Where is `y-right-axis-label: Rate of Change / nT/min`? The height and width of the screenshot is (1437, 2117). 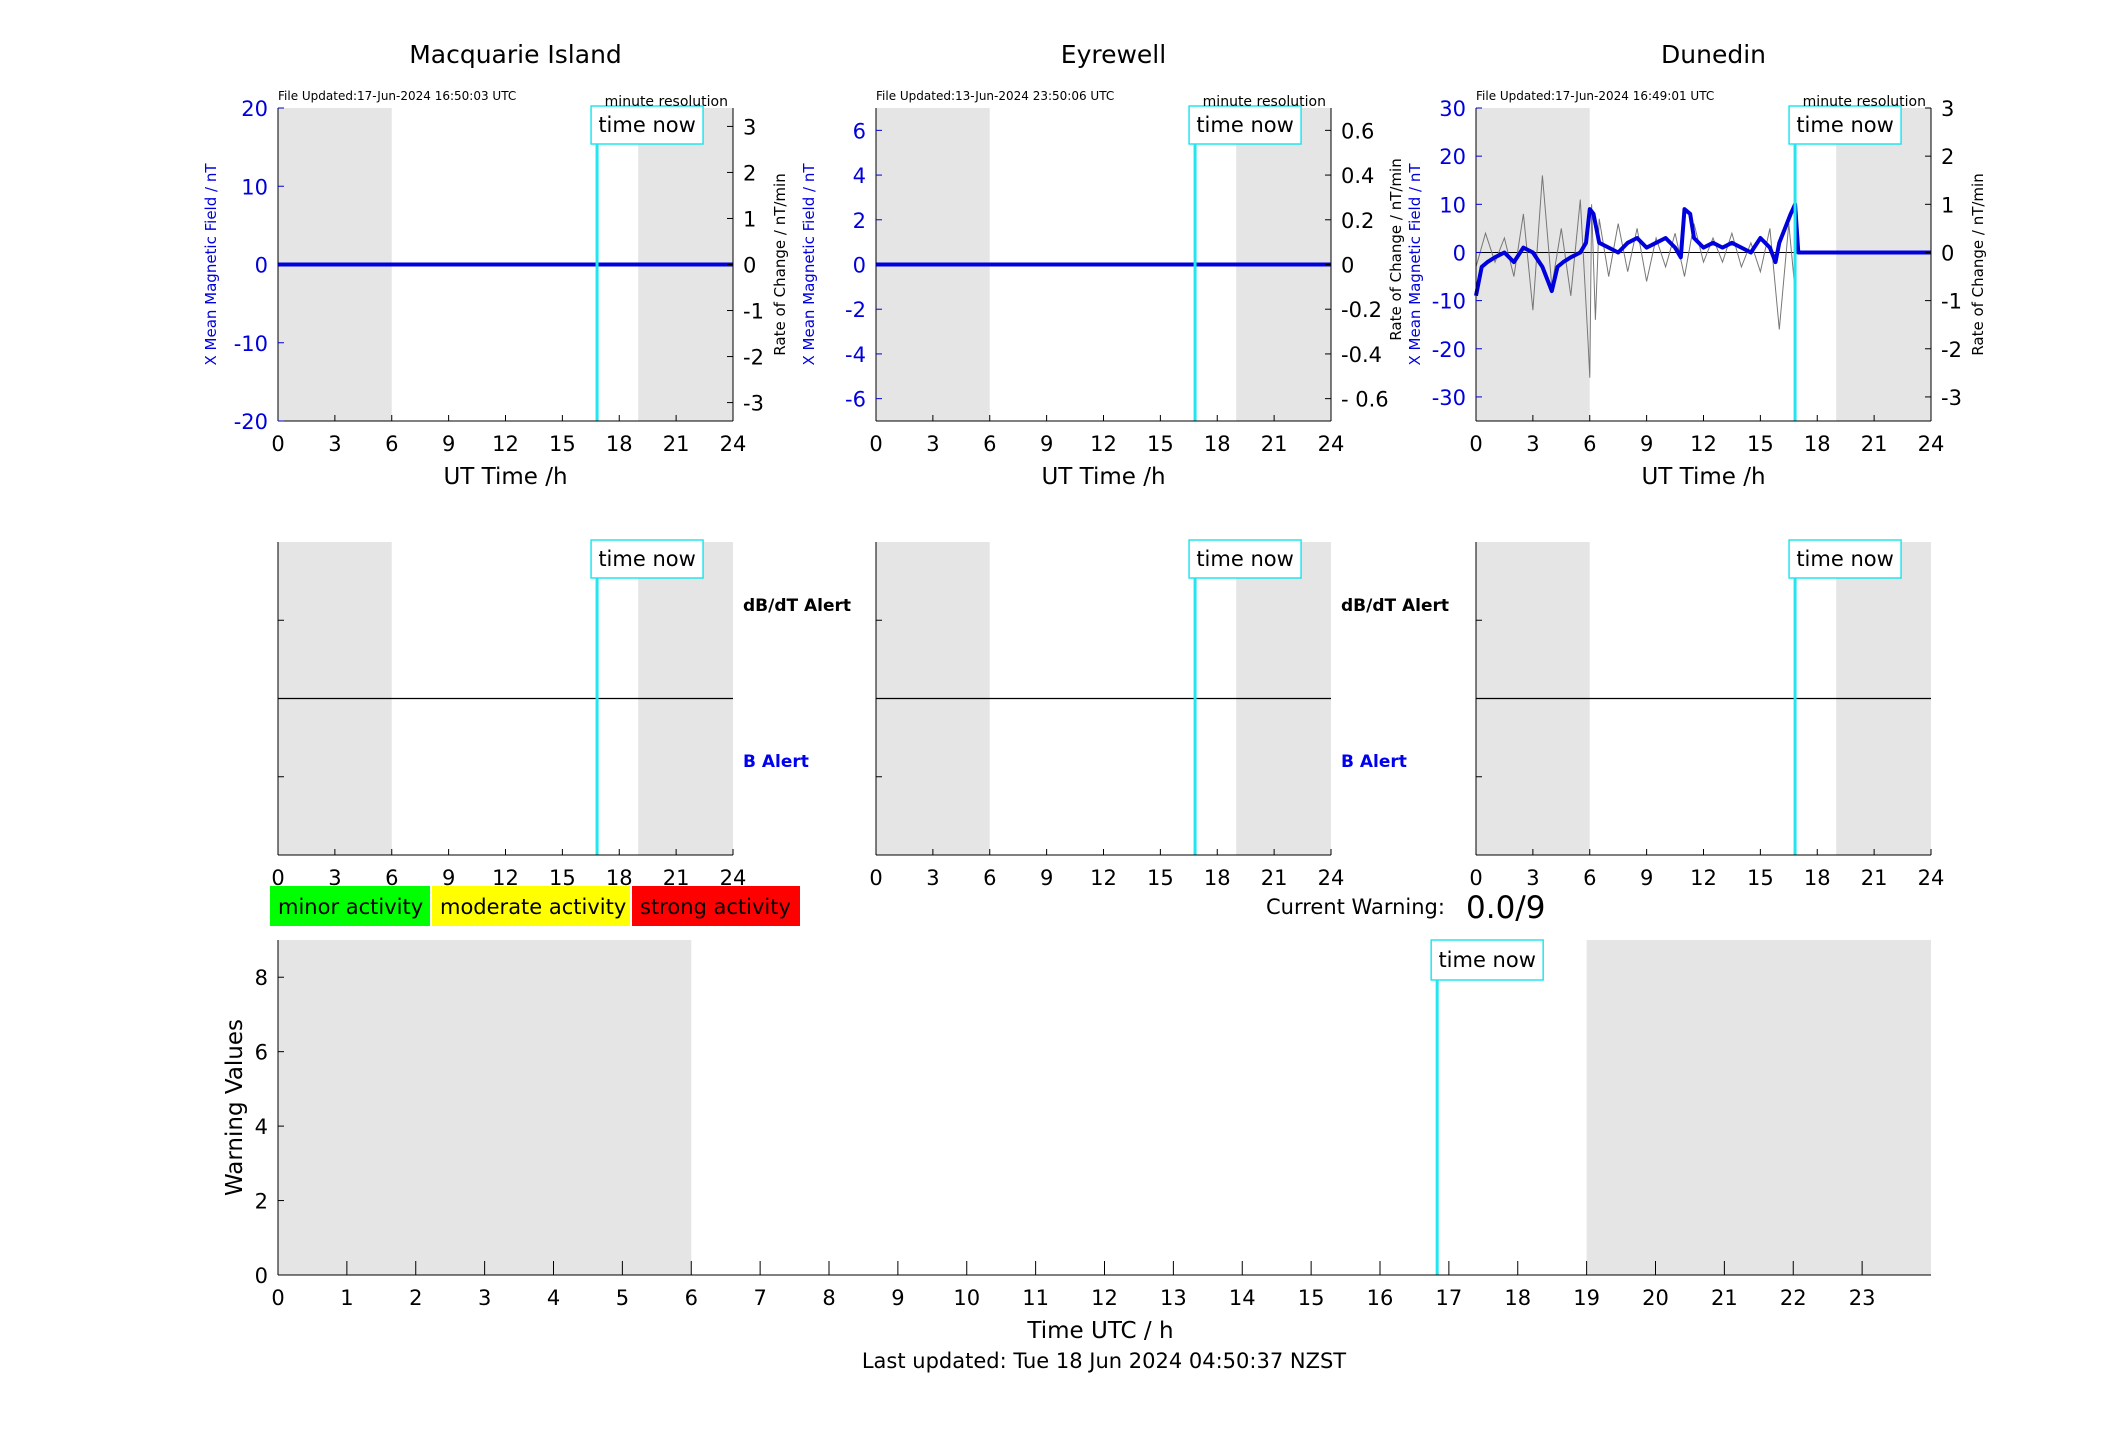
y-right-axis-label: Rate of Change / nT/min is located at coordinates (1978, 264).